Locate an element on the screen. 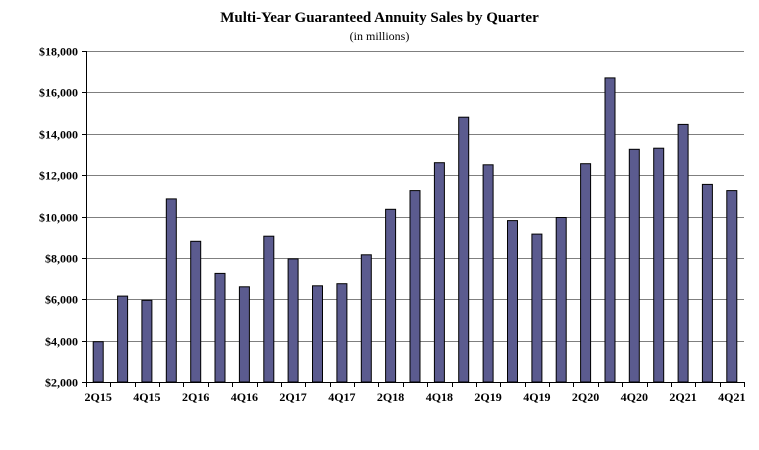 The image size is (759, 450). bar-2Q17 is located at coordinates (293, 320).